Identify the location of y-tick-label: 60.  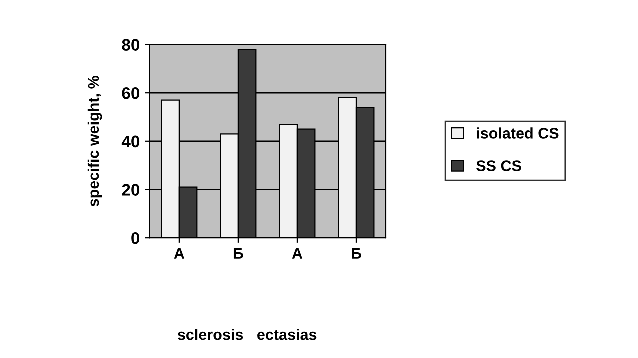
(131, 93).